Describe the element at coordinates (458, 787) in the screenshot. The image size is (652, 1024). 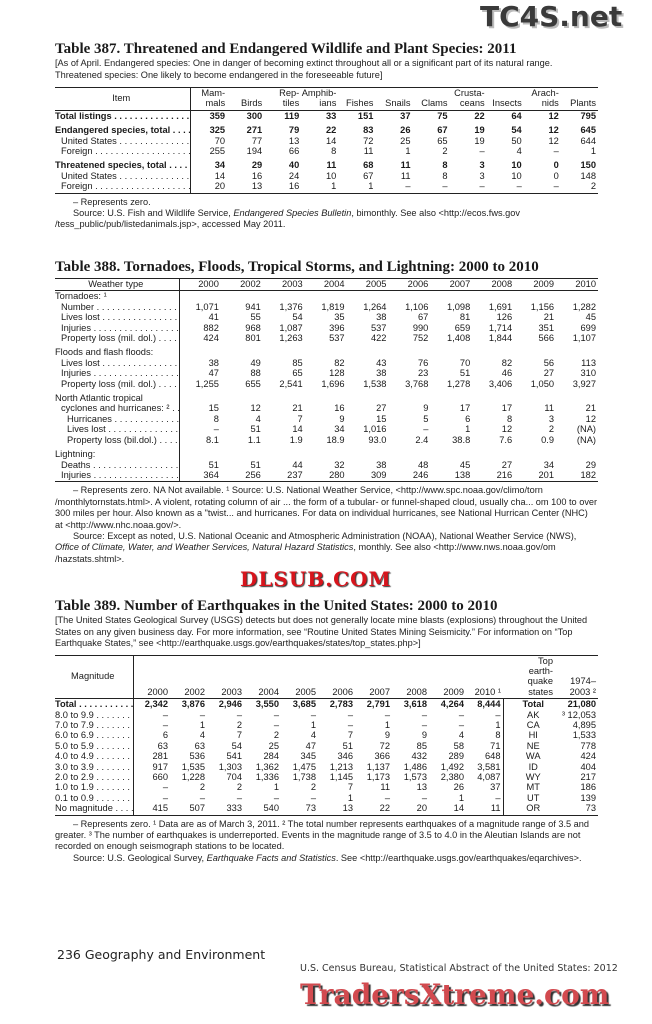
I see `table-cell: 26` at that location.